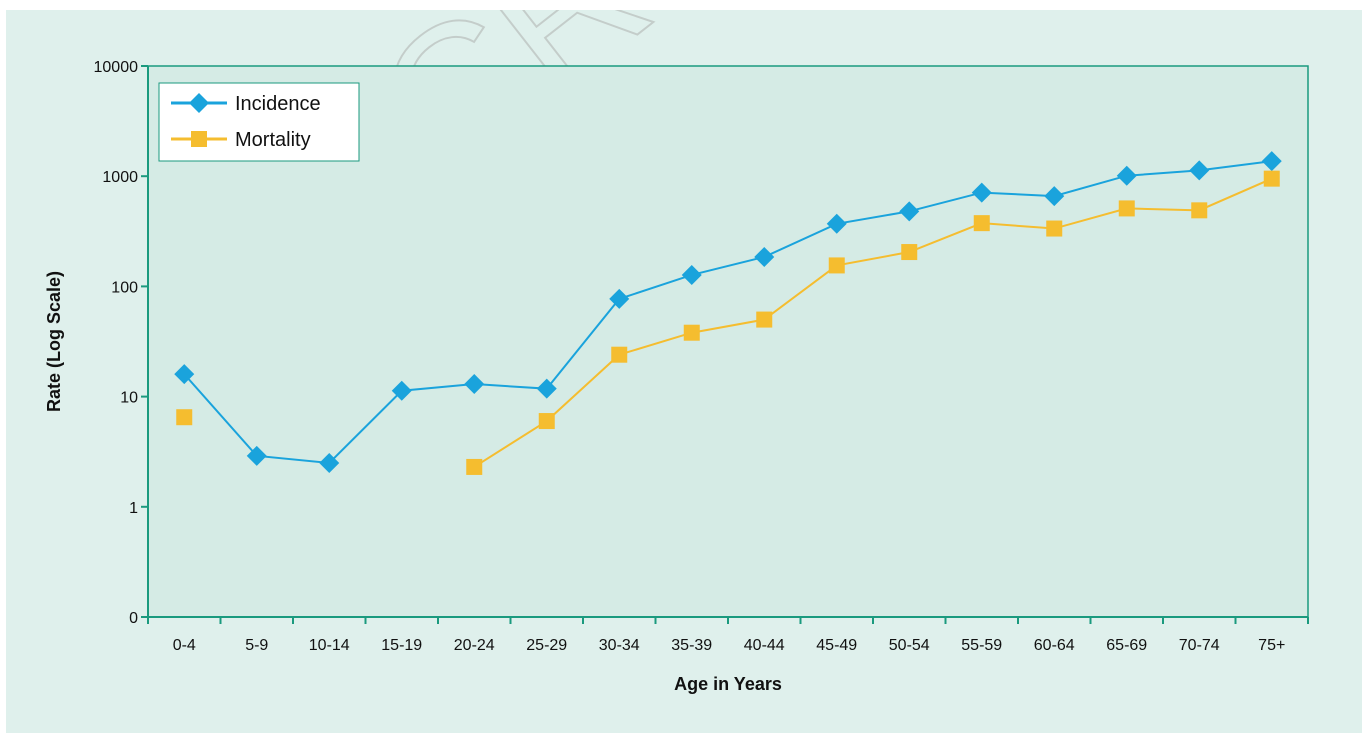  Describe the element at coordinates (401, 645) in the screenshot. I see `x-tick-label: 15-19` at that location.